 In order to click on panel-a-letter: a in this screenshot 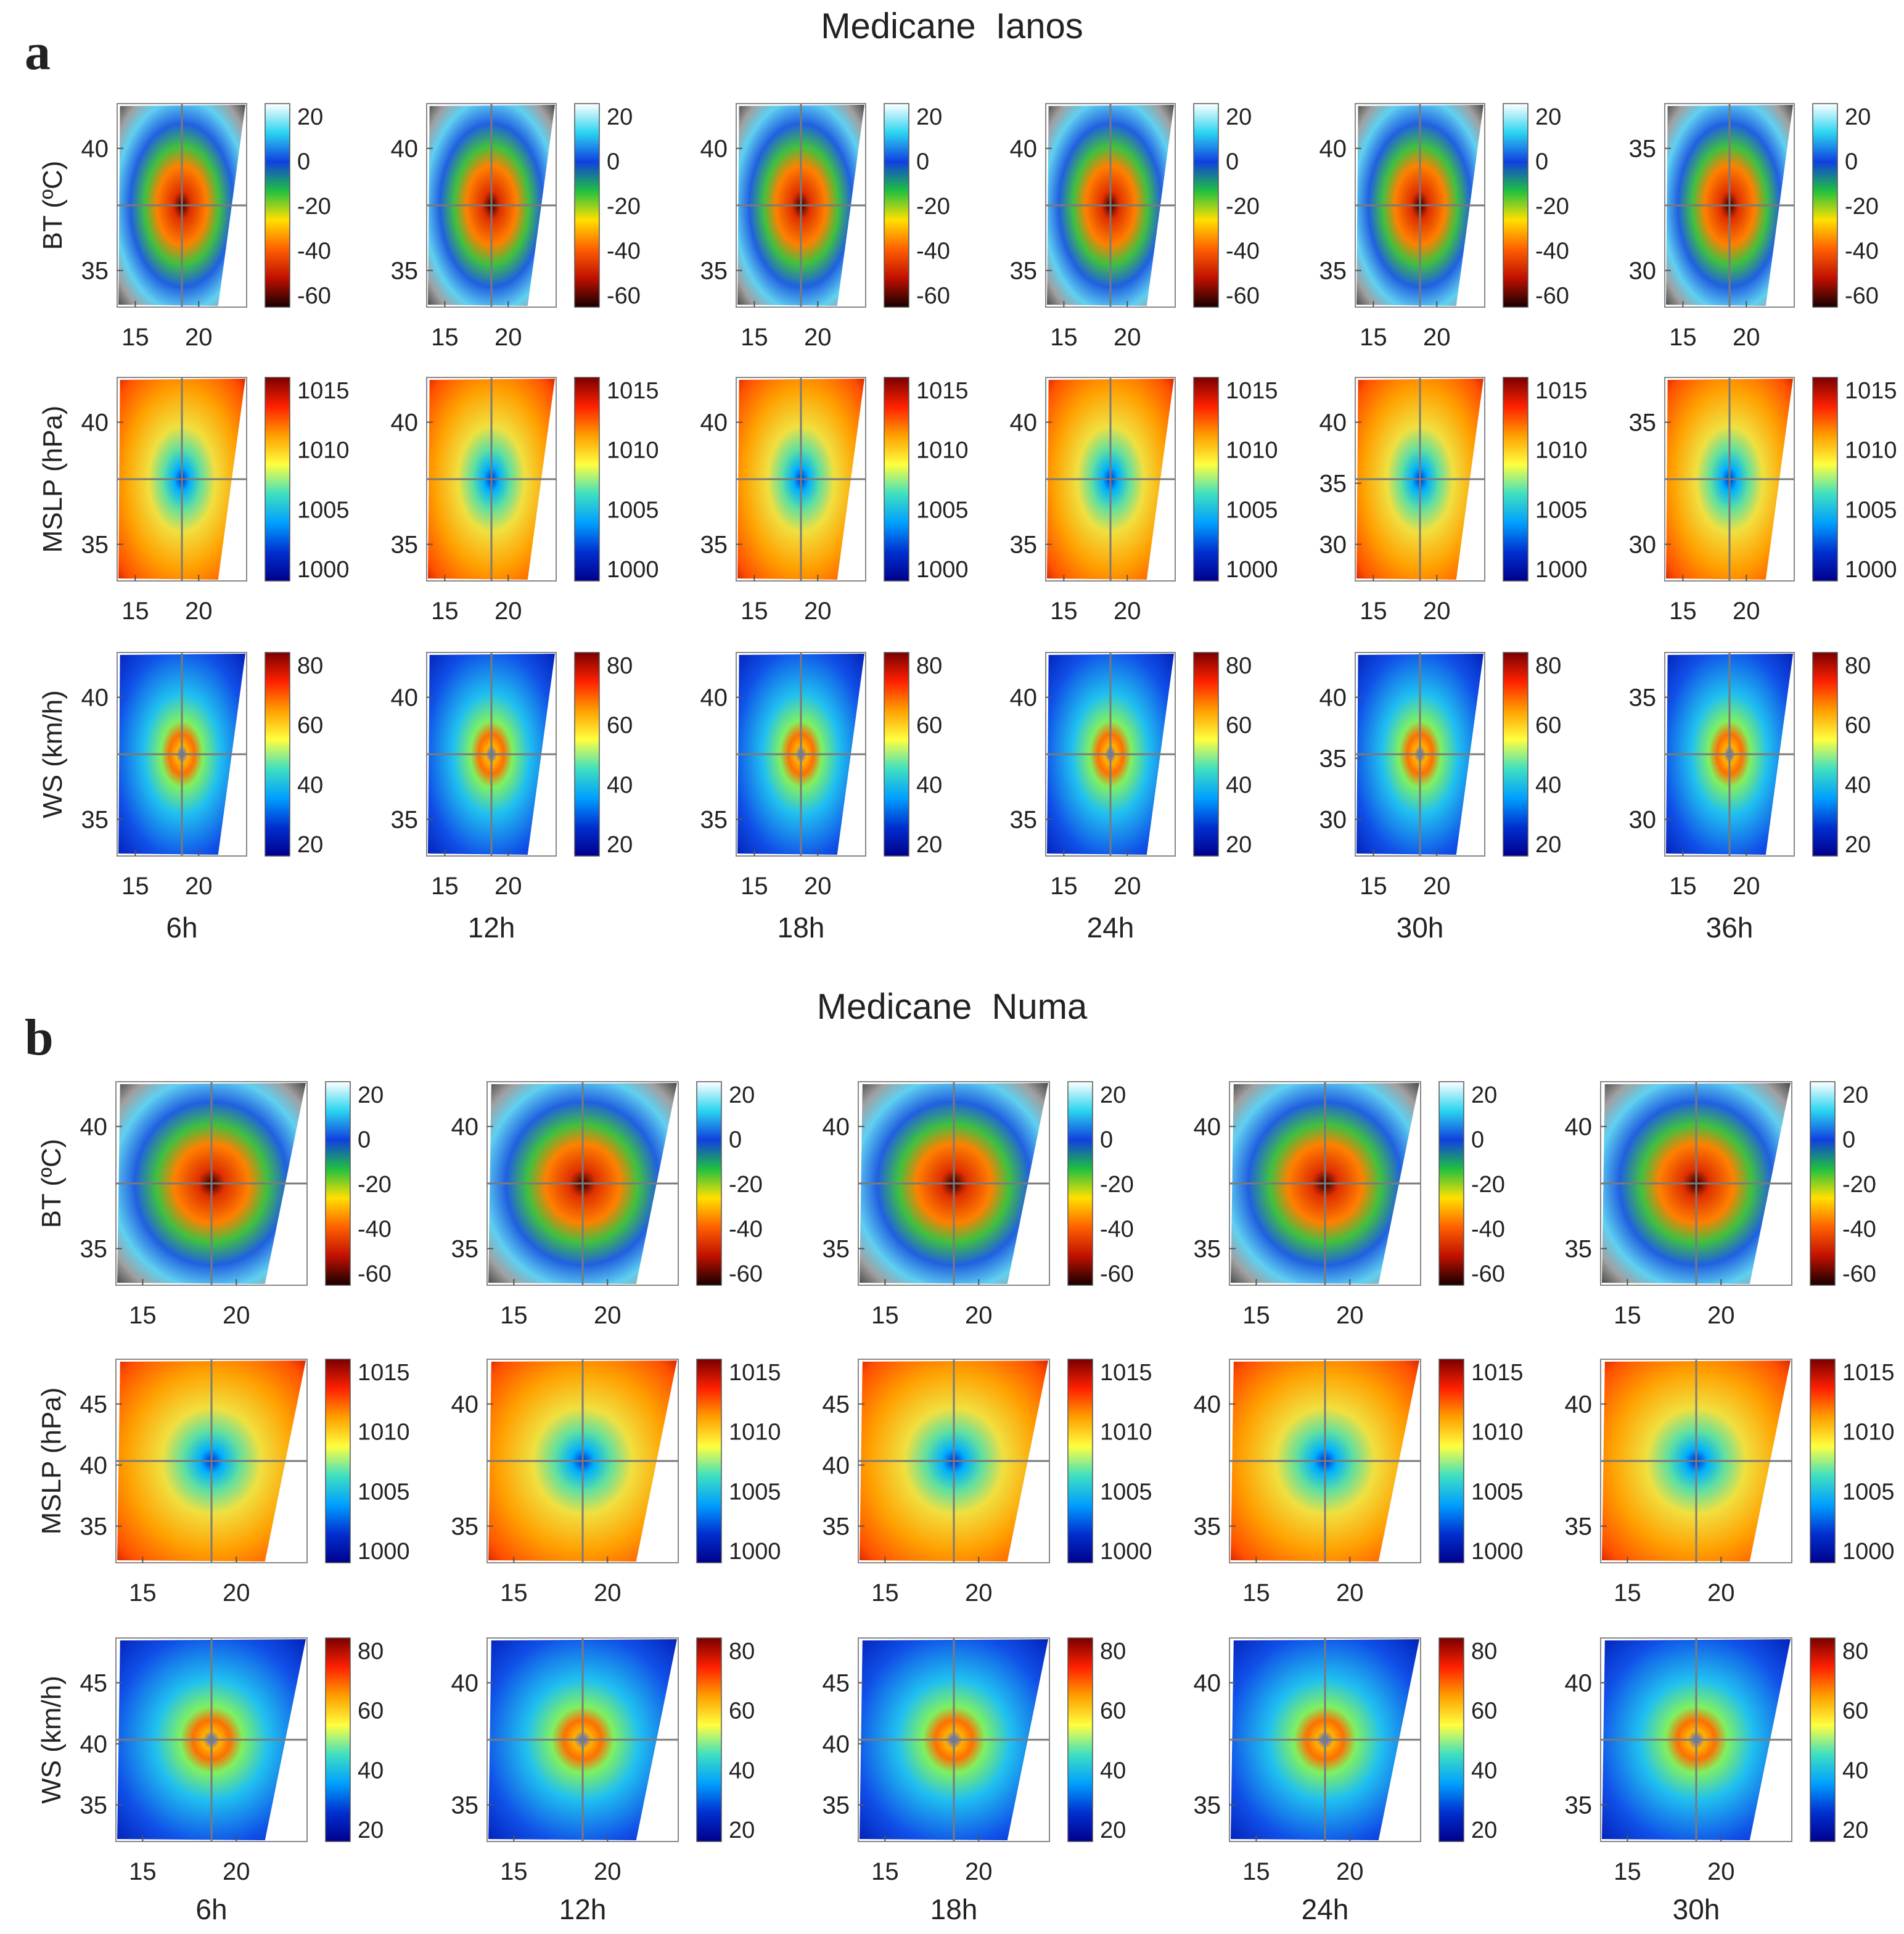, I will do `click(38, 52)`.